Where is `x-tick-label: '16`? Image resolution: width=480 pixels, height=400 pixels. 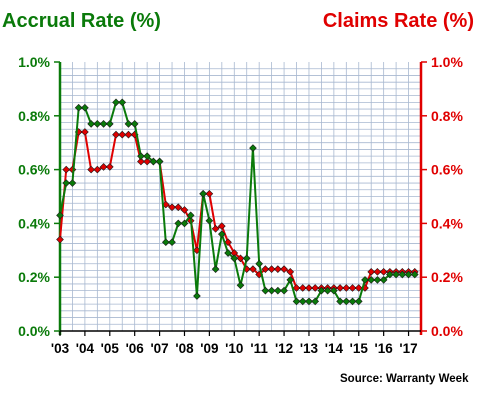 x-tick-label: '16 is located at coordinates (384, 348).